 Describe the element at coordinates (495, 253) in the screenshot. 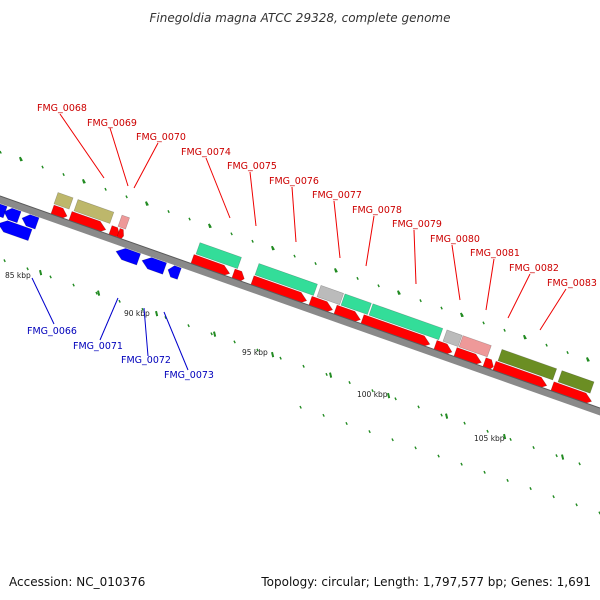

I see `gene-label-fmg-0081: FMG_0081` at that location.